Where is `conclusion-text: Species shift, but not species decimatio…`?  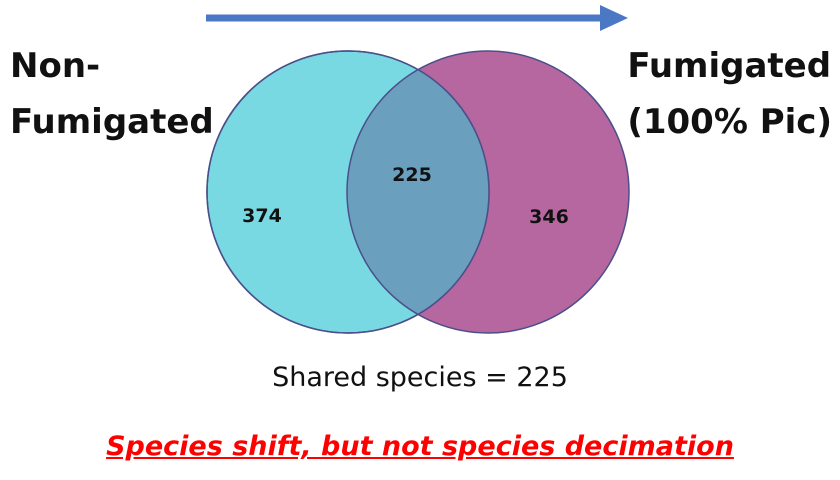
conclusion-text: Species shift, but not species decimatio… is located at coordinates (420, 446).